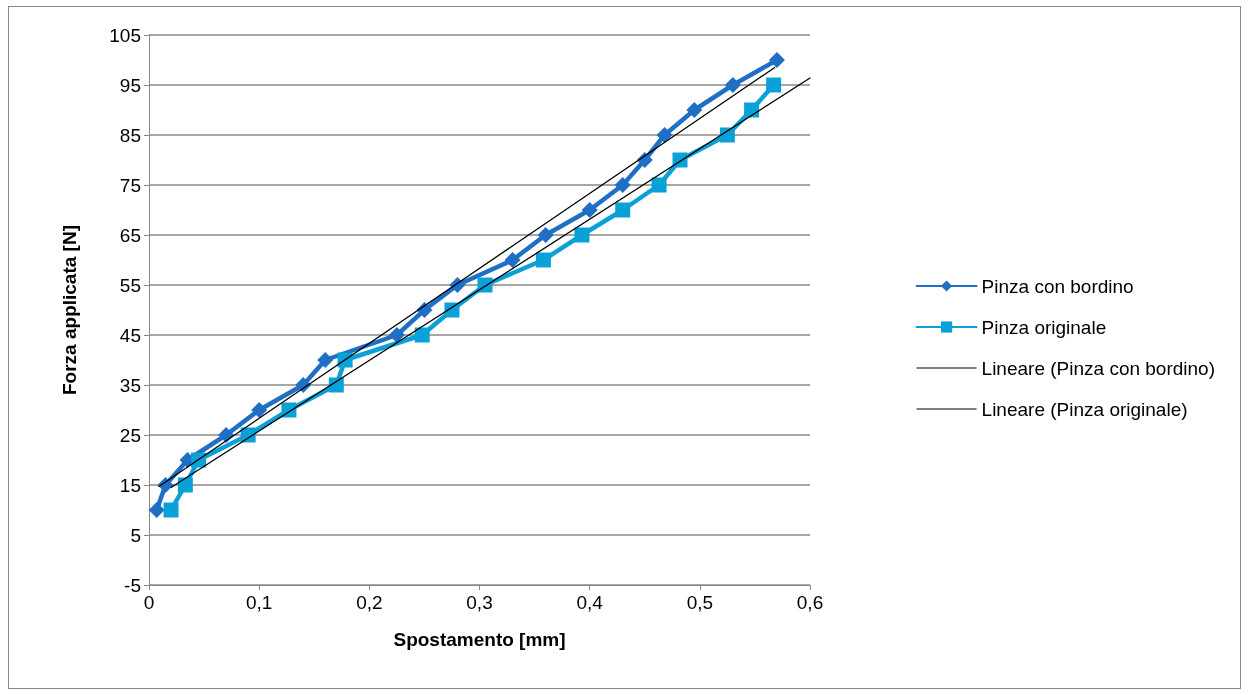  Describe the element at coordinates (1057, 286) in the screenshot. I see `legend-label: Pinza con bordino` at that location.